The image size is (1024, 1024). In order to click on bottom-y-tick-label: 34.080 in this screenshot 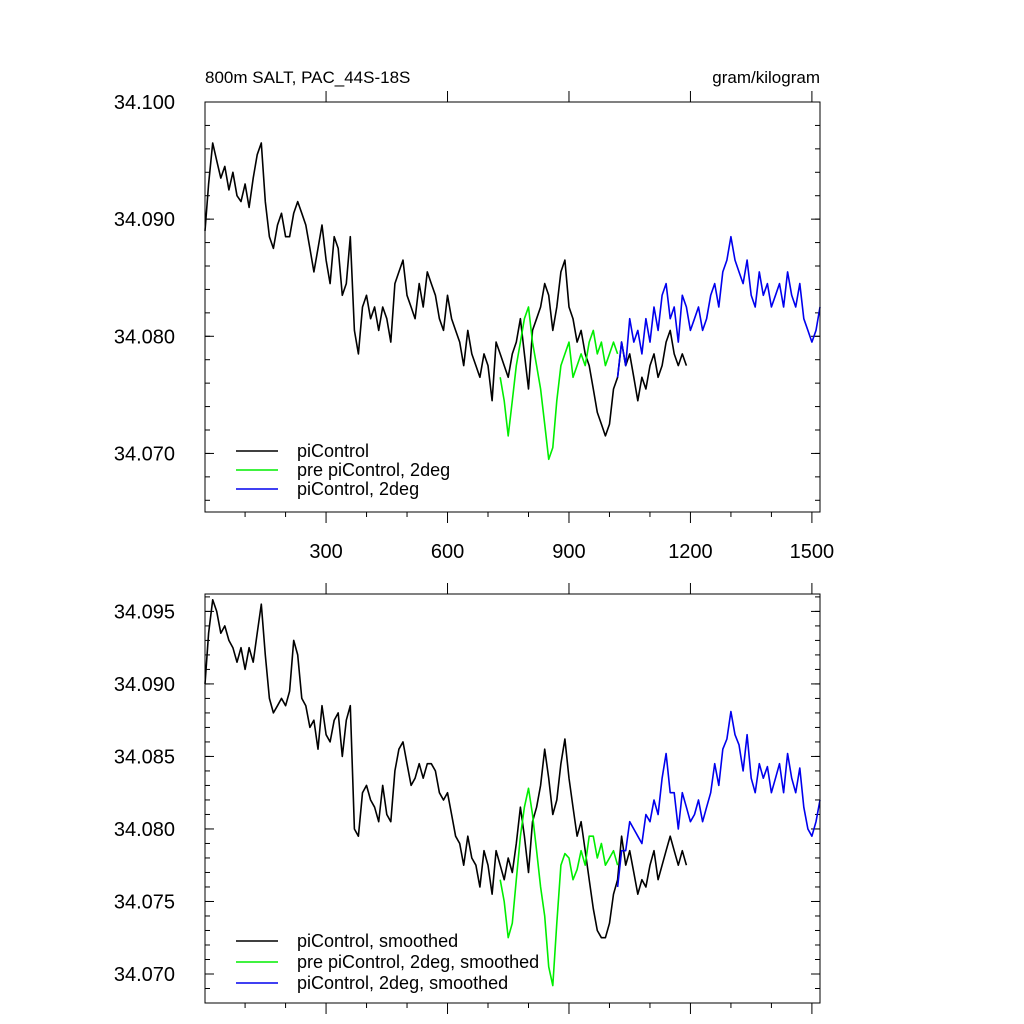, I will do `click(144, 830)`.